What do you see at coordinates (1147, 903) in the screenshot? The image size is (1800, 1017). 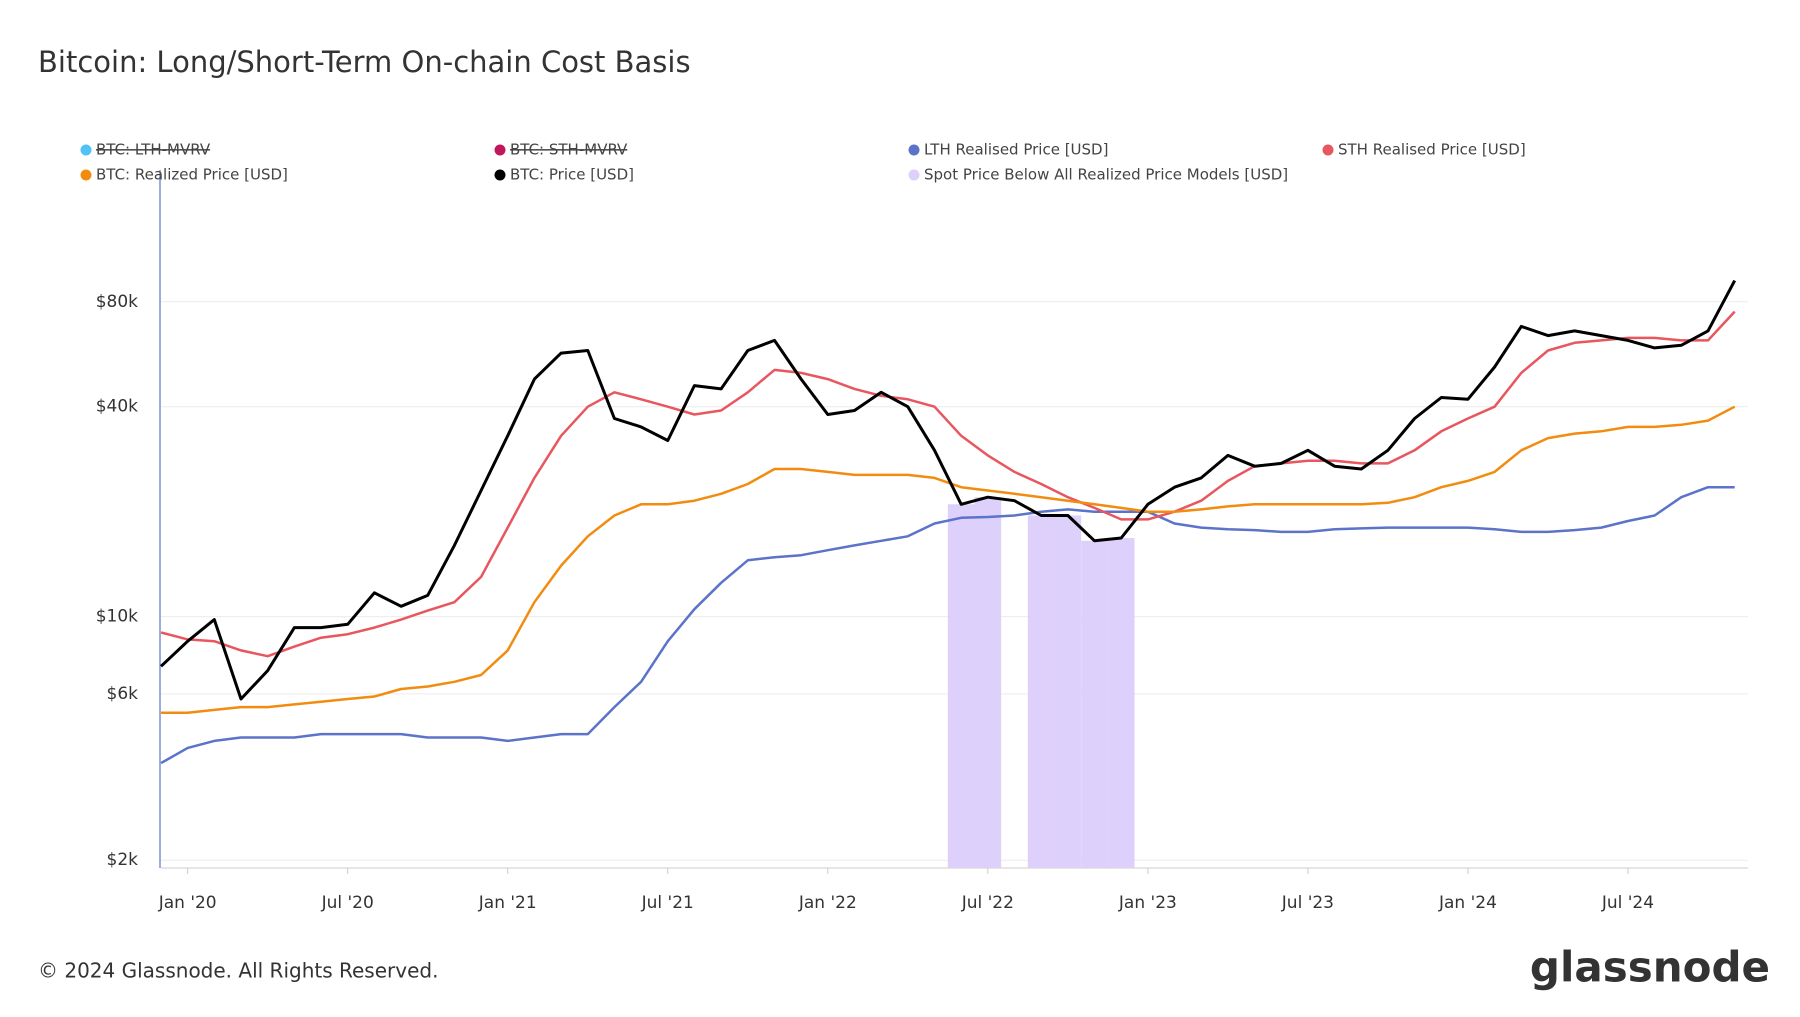 I see `x-tick-label: Jan '23` at bounding box center [1147, 903].